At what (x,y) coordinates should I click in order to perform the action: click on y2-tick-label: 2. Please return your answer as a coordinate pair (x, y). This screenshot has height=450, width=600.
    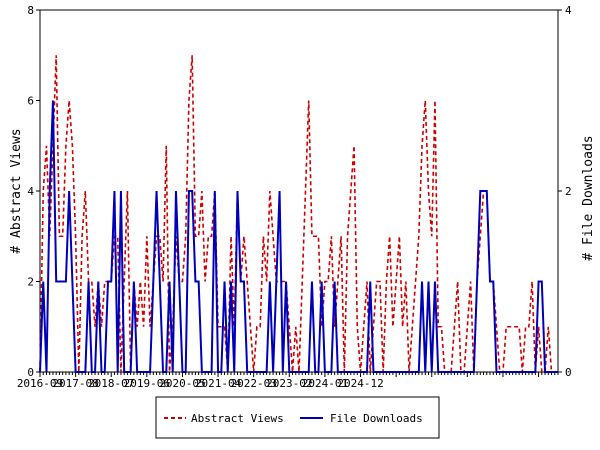
    Looking at the image, I should click on (568, 191).